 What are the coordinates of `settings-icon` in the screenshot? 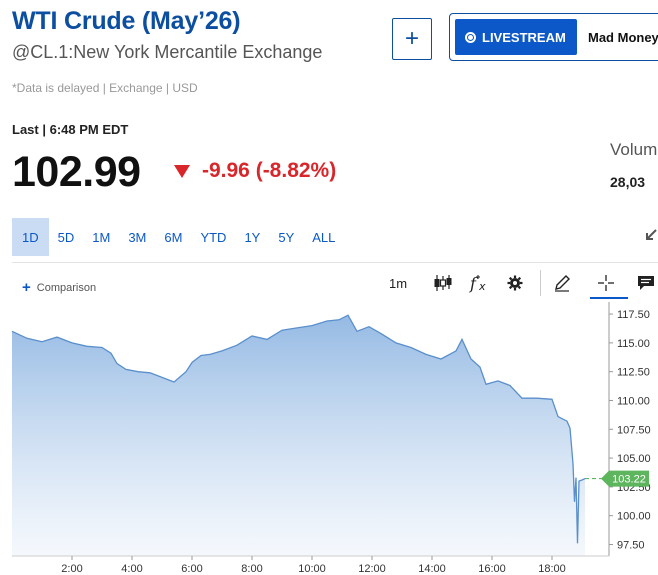 It's located at (515, 283).